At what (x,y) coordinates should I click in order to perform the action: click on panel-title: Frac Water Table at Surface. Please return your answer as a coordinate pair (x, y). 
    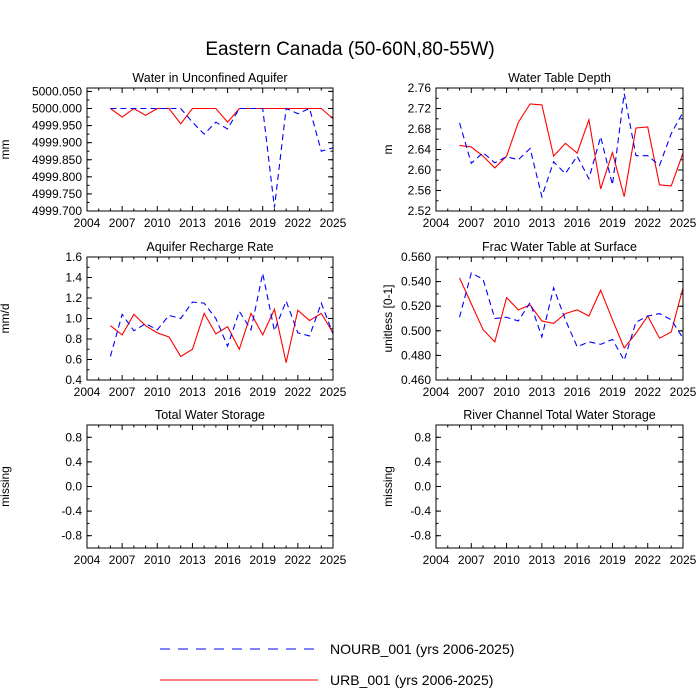
    Looking at the image, I should click on (559, 247).